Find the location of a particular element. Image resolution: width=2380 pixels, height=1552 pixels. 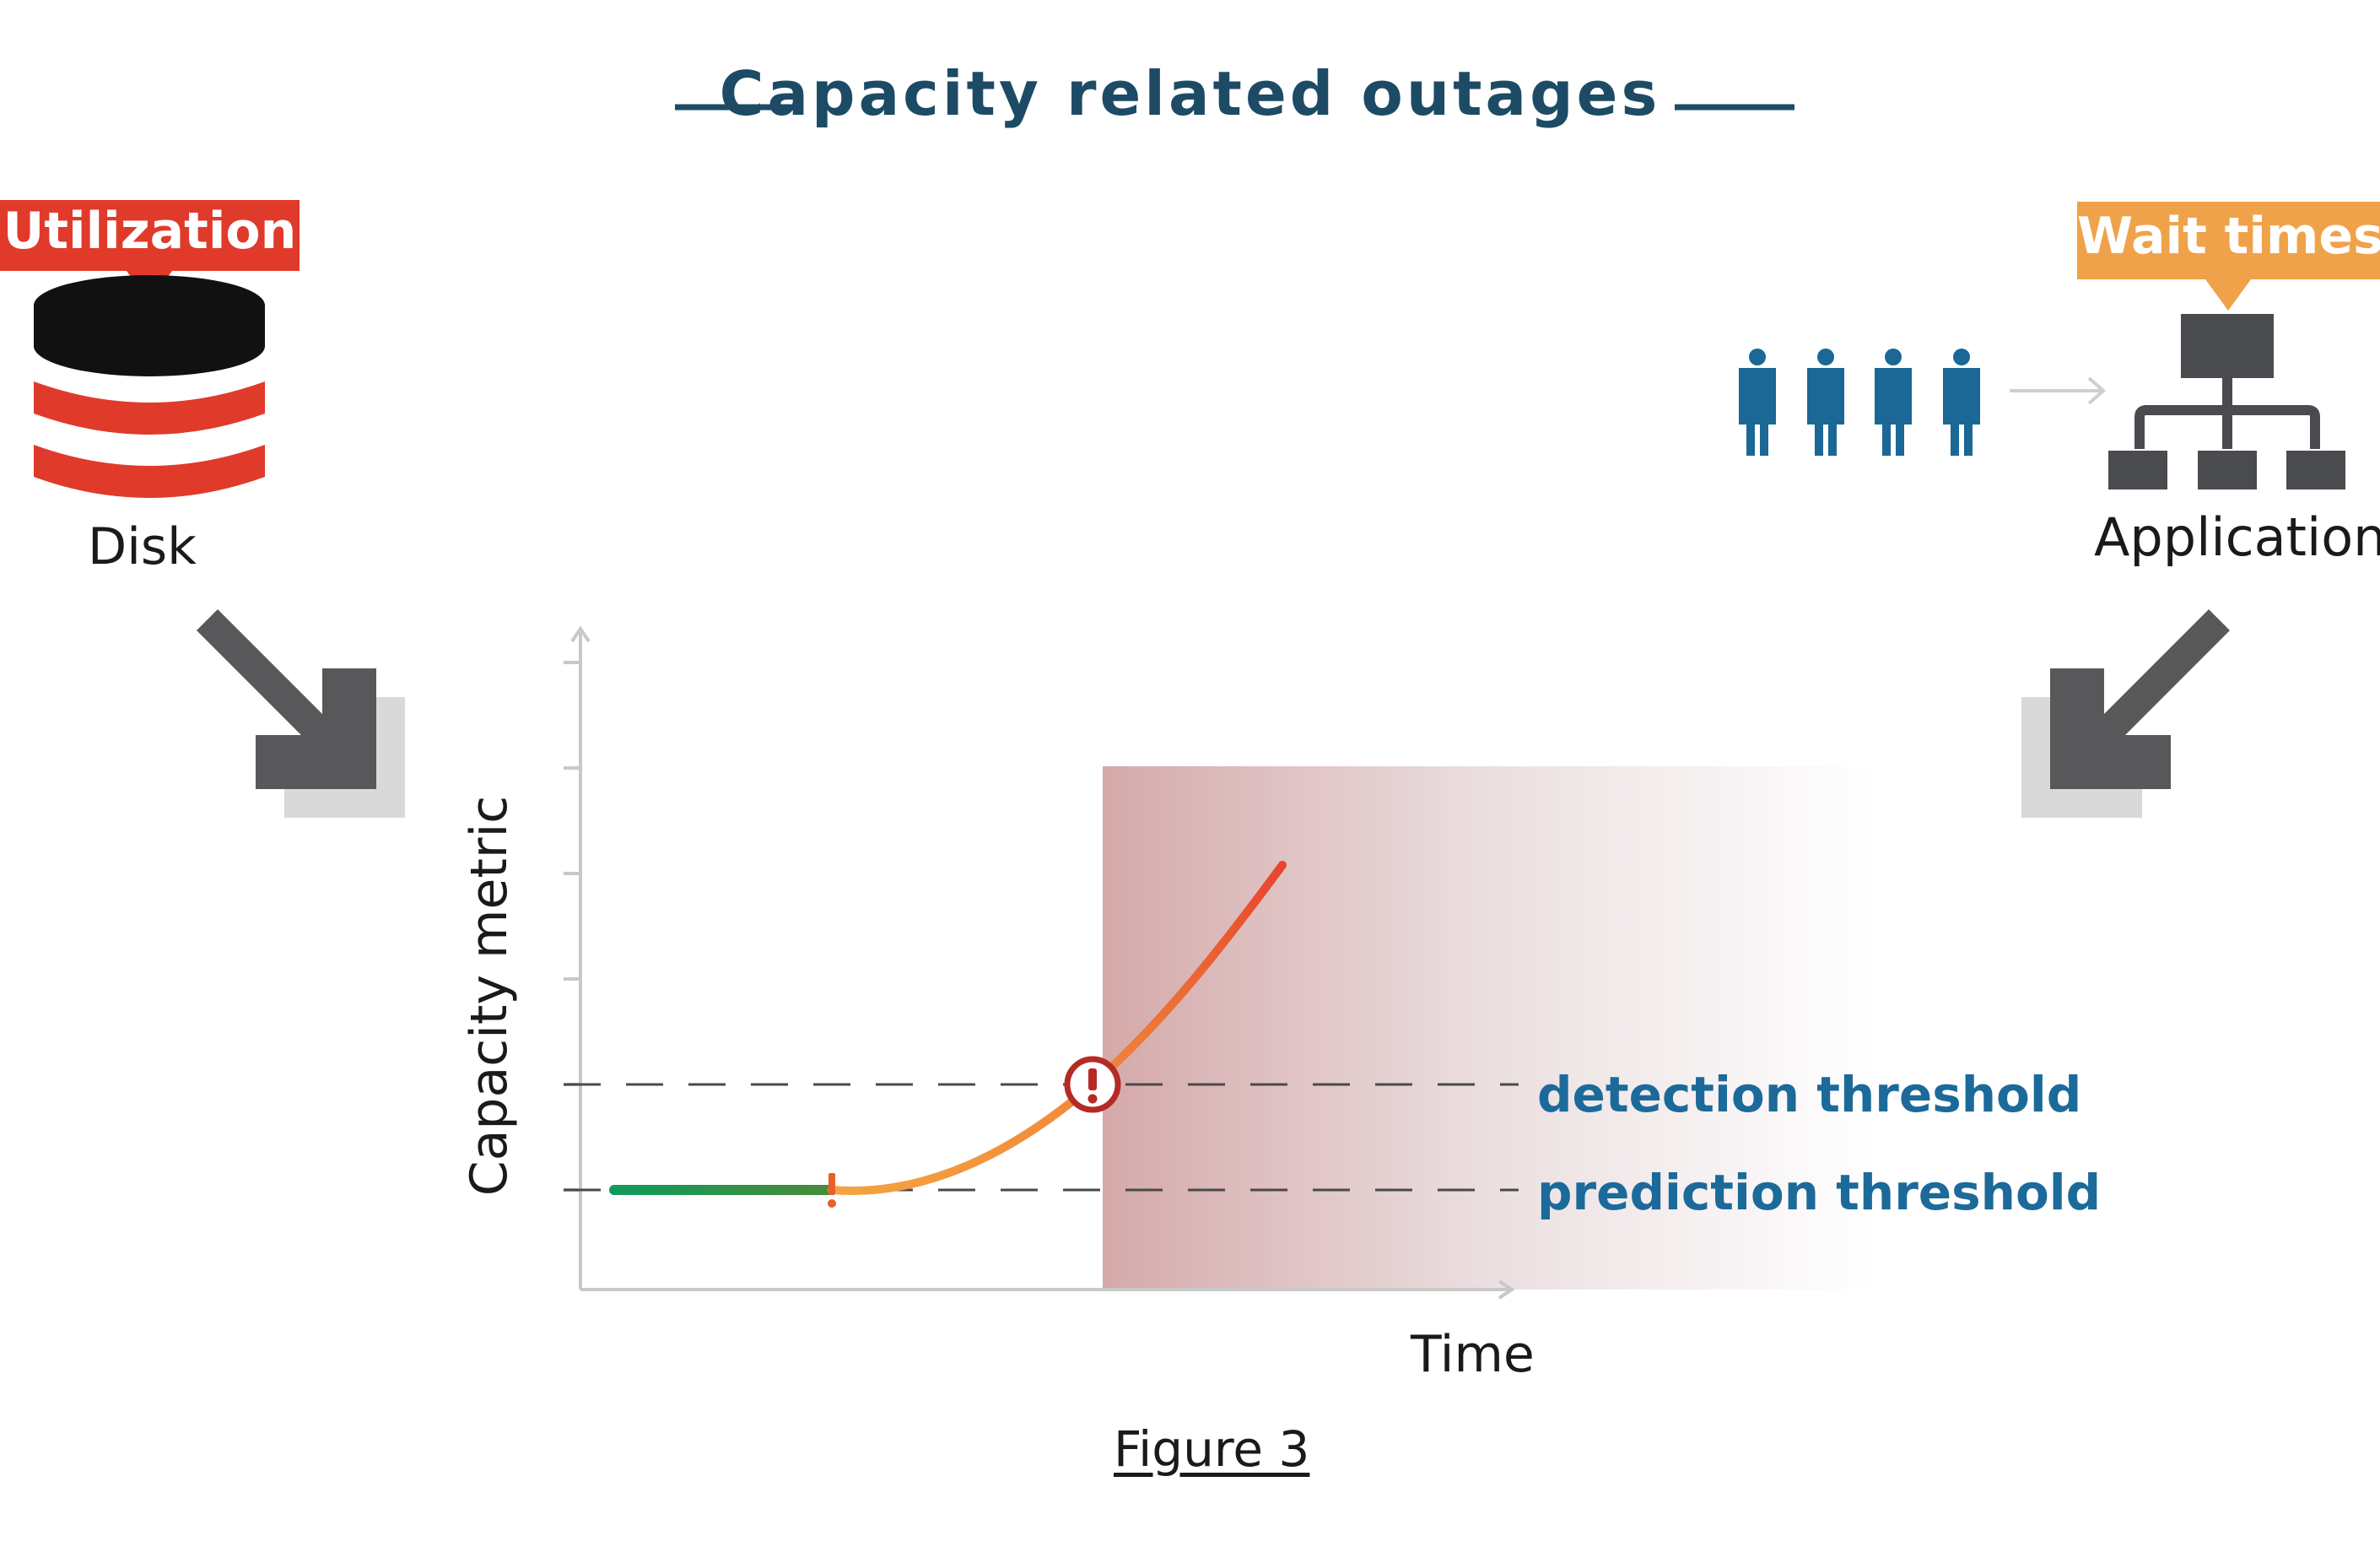

flow-arrow-icon is located at coordinates (2058, 390).